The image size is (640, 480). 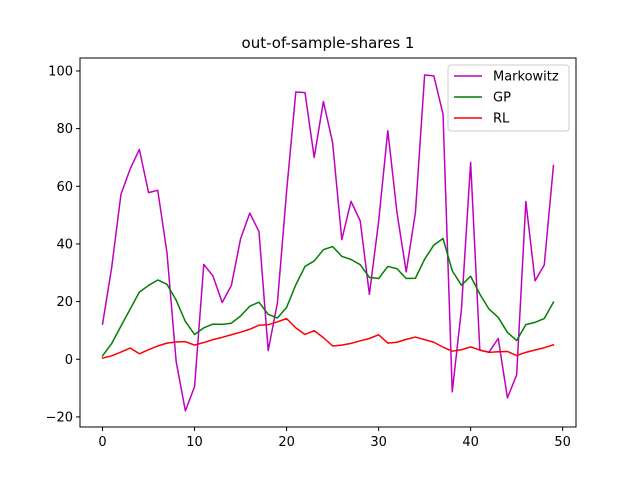 What do you see at coordinates (378, 442) in the screenshot?
I see `x-tick-label: 30` at bounding box center [378, 442].